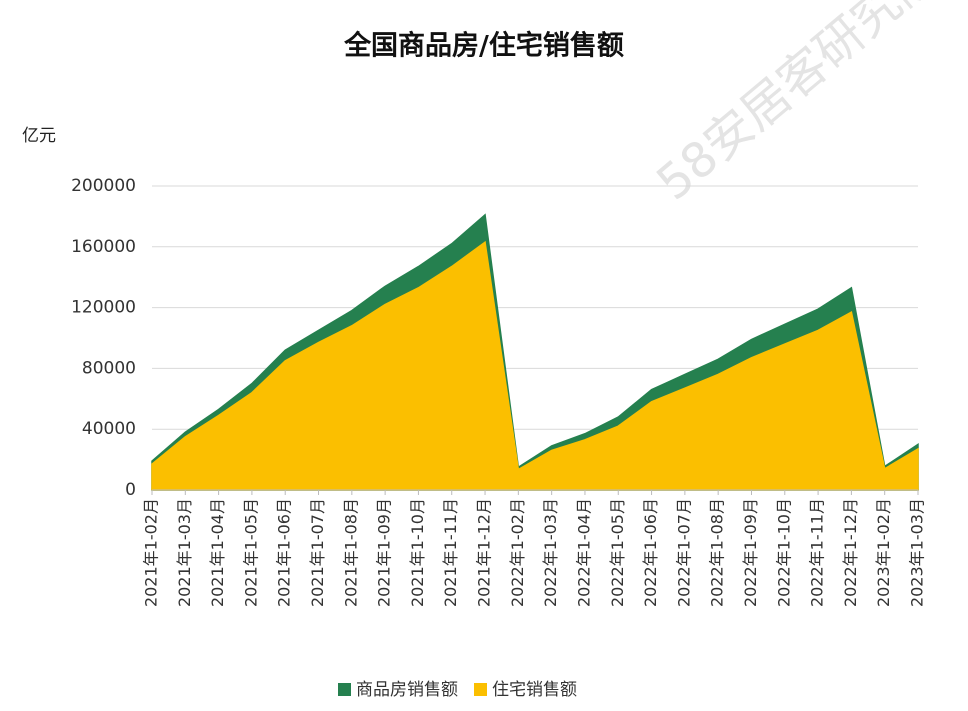  What do you see at coordinates (284, 552) in the screenshot?
I see `x-tick-label: 2021年1-06月` at bounding box center [284, 552].